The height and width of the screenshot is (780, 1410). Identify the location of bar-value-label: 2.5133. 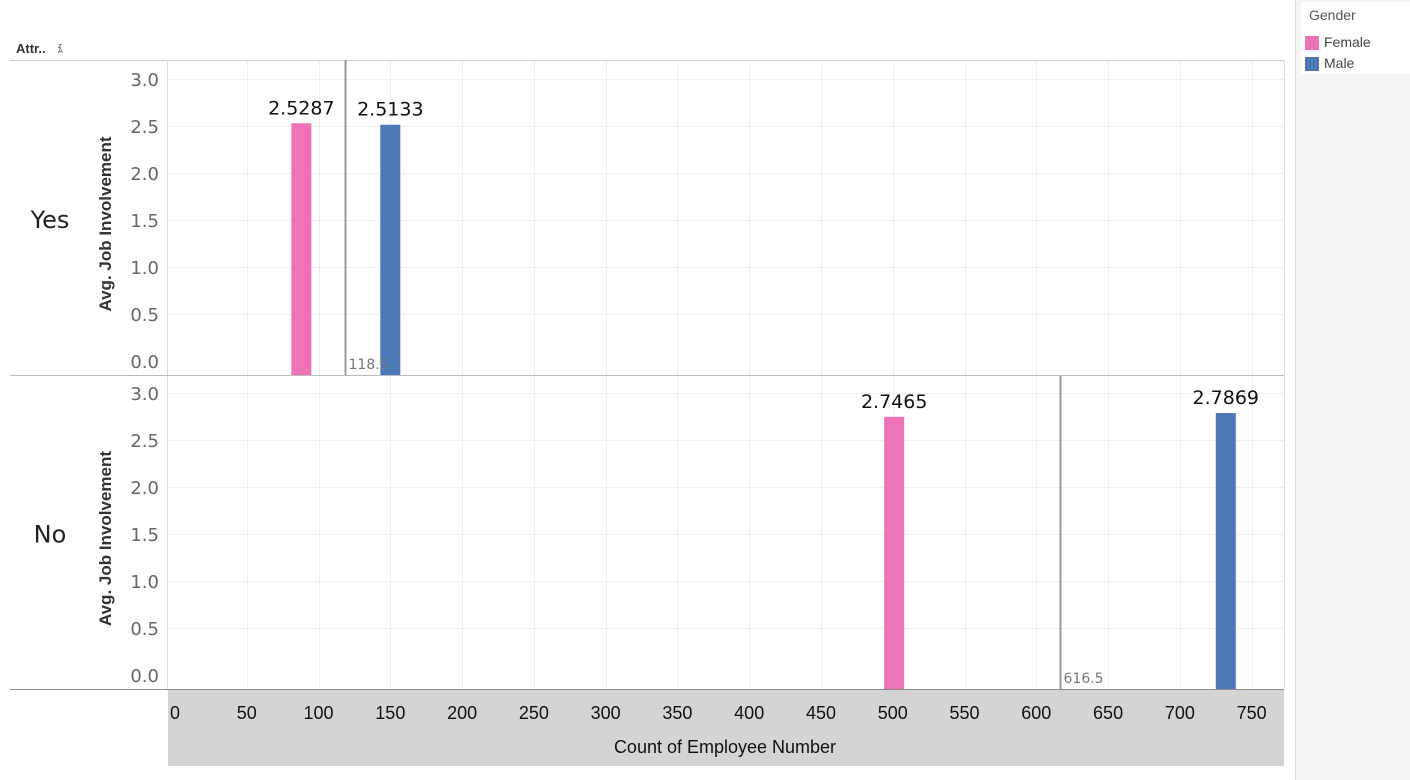
(390, 110).